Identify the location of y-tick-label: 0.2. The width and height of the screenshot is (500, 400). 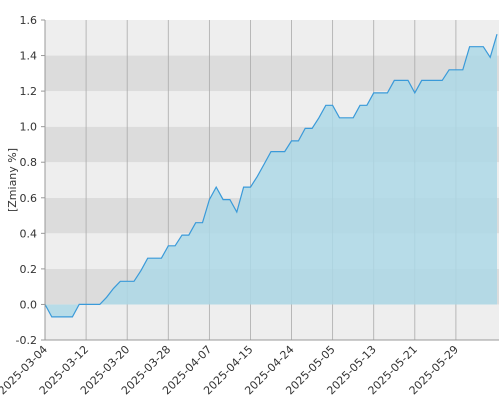
(29, 269).